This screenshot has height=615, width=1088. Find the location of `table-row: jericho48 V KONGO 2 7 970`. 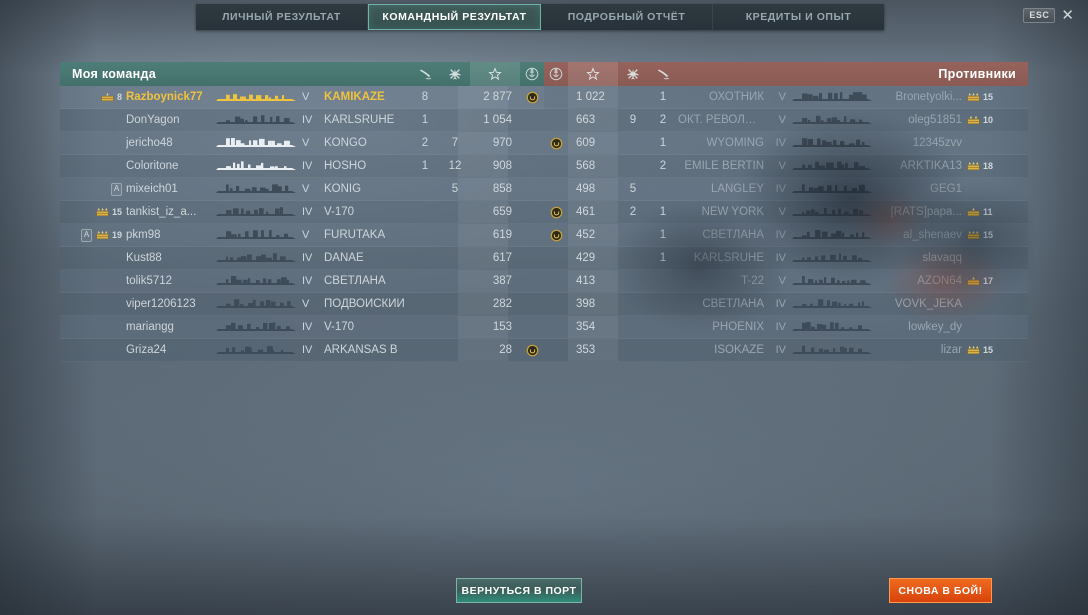

table-row: jericho48 V KONGO 2 7 970 is located at coordinates (302, 143).